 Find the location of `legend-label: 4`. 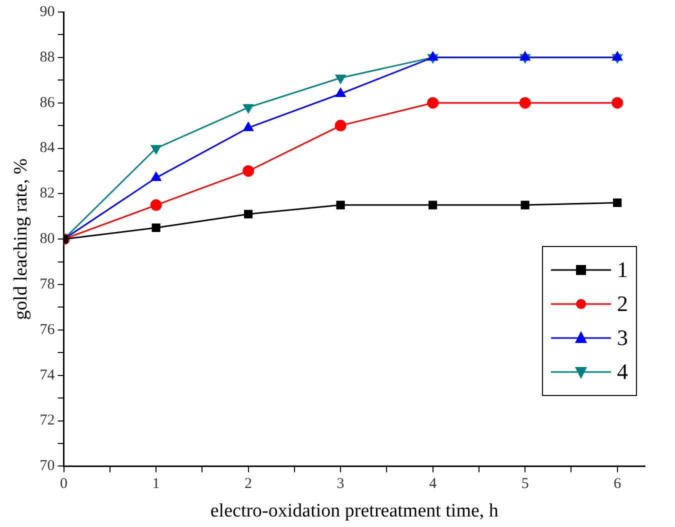

legend-label: 4 is located at coordinates (622, 372).